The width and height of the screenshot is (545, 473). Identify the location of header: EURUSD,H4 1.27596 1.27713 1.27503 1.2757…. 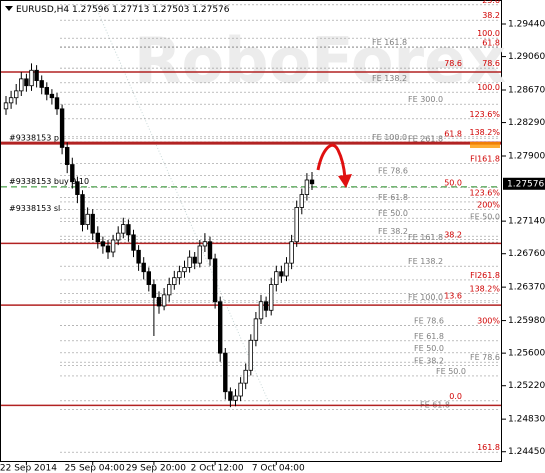
(123, 10).